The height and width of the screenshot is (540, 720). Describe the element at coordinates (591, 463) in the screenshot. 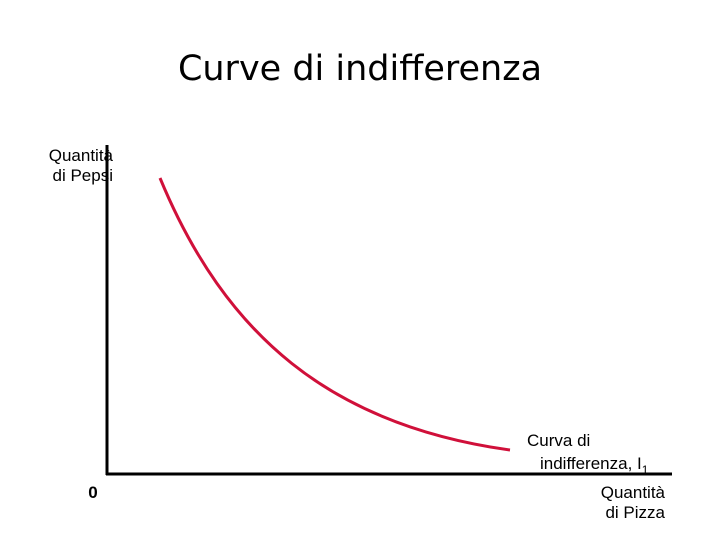

I see `curve-label-text: indifferenza, I` at that location.